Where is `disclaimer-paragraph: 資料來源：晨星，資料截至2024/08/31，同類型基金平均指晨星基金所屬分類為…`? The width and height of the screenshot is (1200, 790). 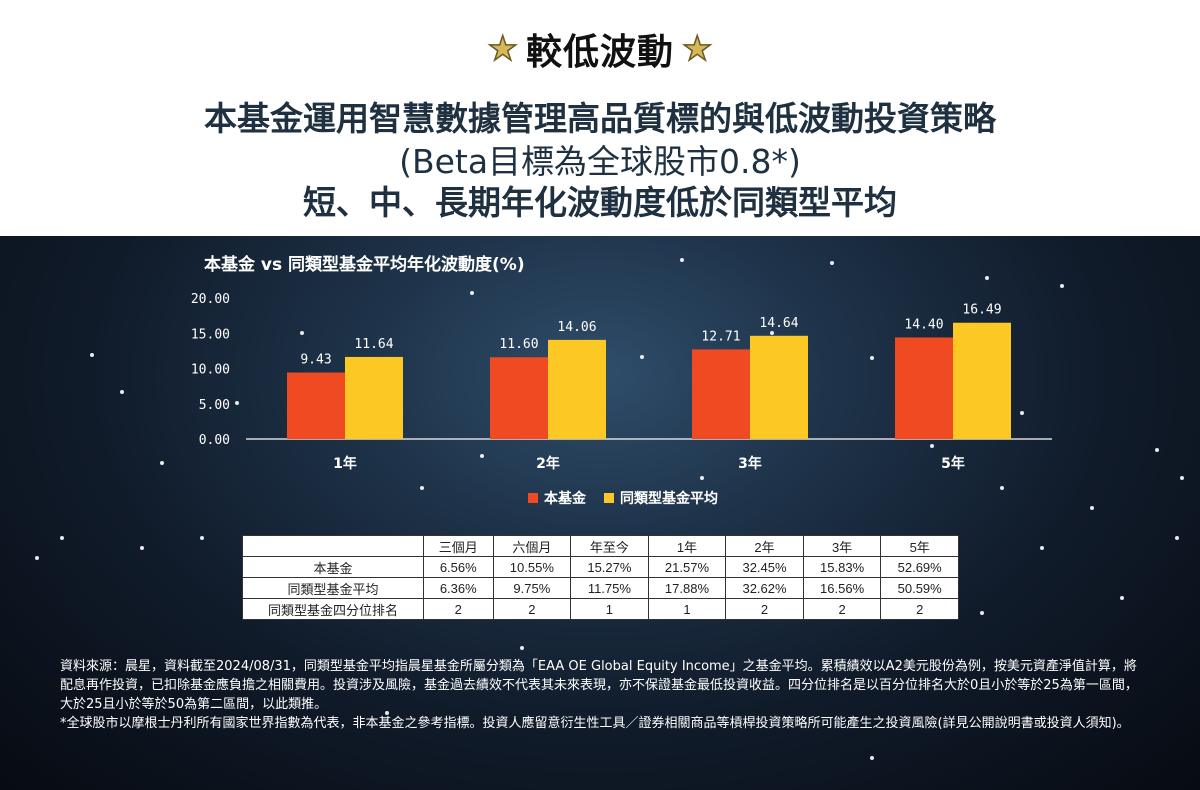 disclaimer-paragraph: 資料來源：晨星，資料截至2024/08/31，同類型基金平均指晨星基金所屬分類為… is located at coordinates (599, 685).